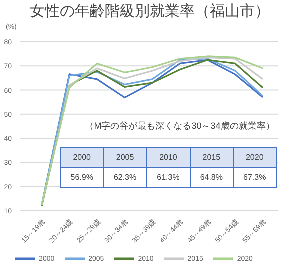 This screenshot has width=300, height=265. What do you see at coordinates (212, 178) in the screenshot?
I see `annotation: 64.8%` at bounding box center [212, 178].